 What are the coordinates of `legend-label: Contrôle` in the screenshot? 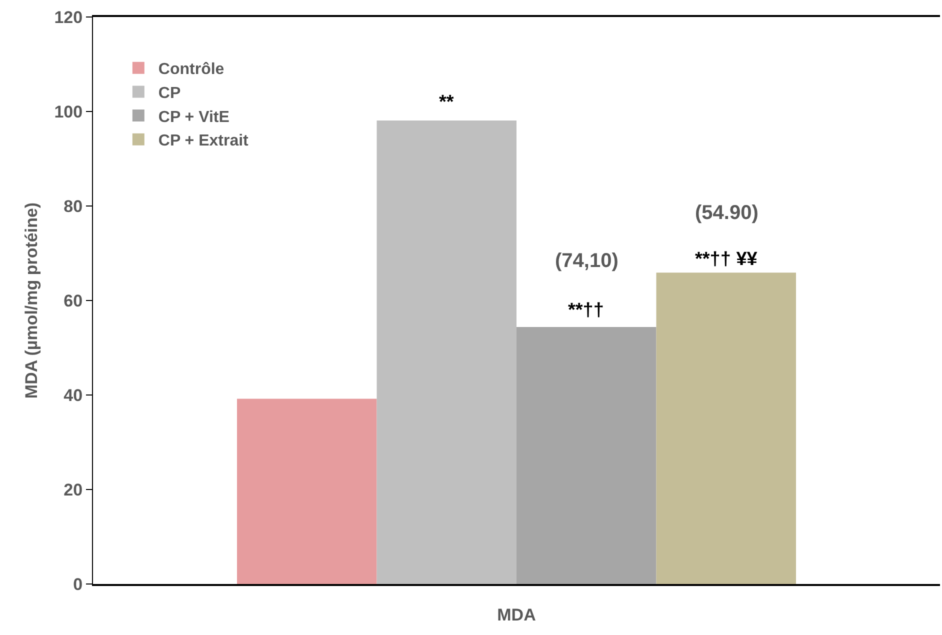 It's located at (191, 69).